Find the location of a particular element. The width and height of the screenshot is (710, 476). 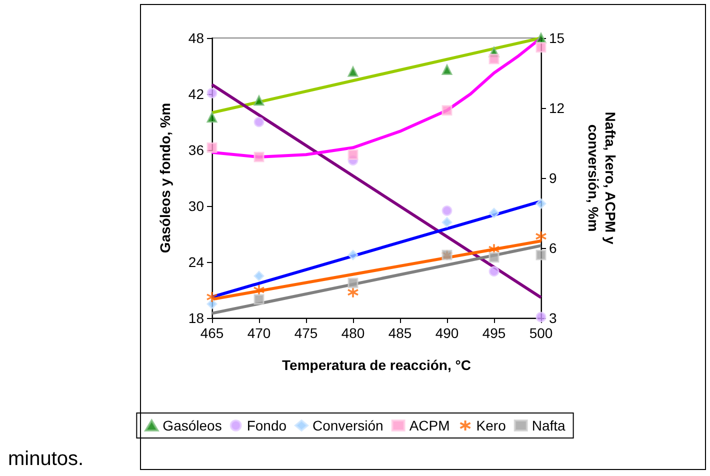

y-tick-label: 48 is located at coordinates (196, 38).